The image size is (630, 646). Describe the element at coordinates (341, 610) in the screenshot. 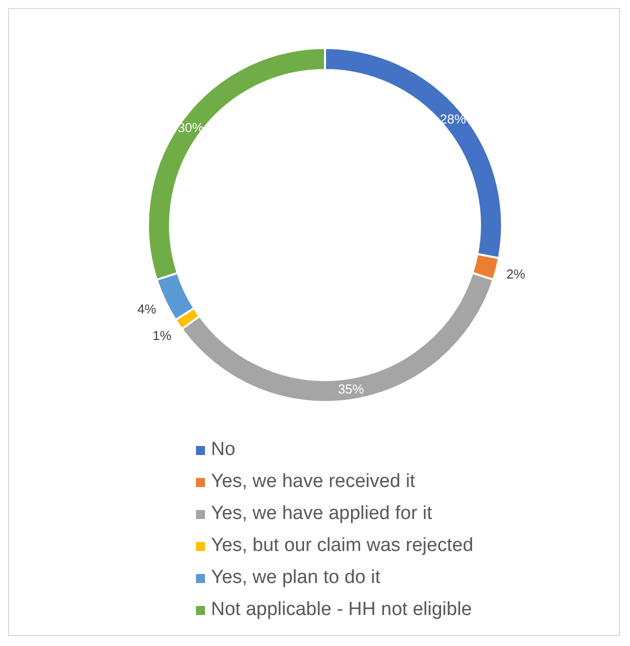

I see `legend-label: Not applicable - HH not eligible` at that location.